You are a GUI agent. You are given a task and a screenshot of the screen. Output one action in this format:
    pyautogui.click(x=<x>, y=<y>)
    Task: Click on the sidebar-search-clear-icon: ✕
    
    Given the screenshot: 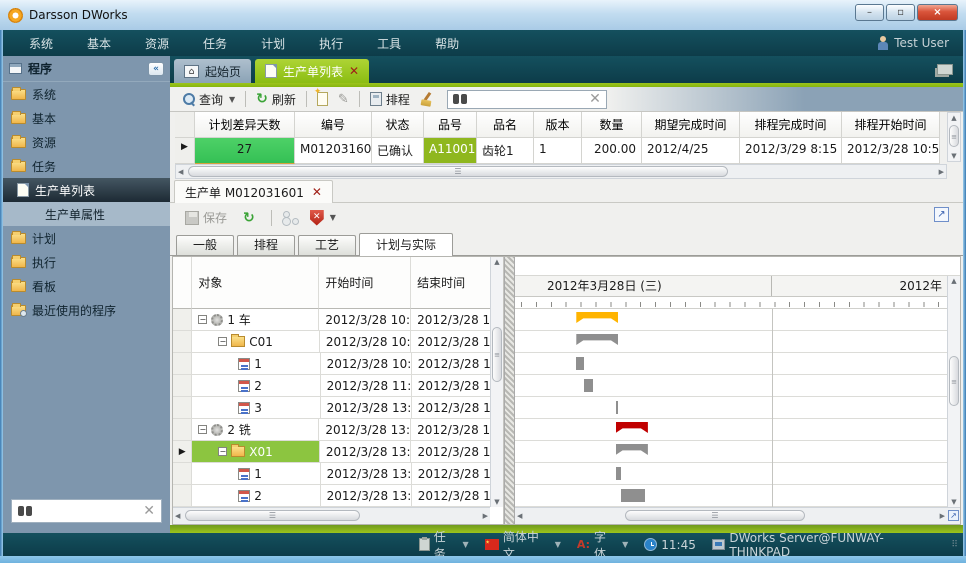 What is the action you would take?
    pyautogui.click(x=149, y=511)
    